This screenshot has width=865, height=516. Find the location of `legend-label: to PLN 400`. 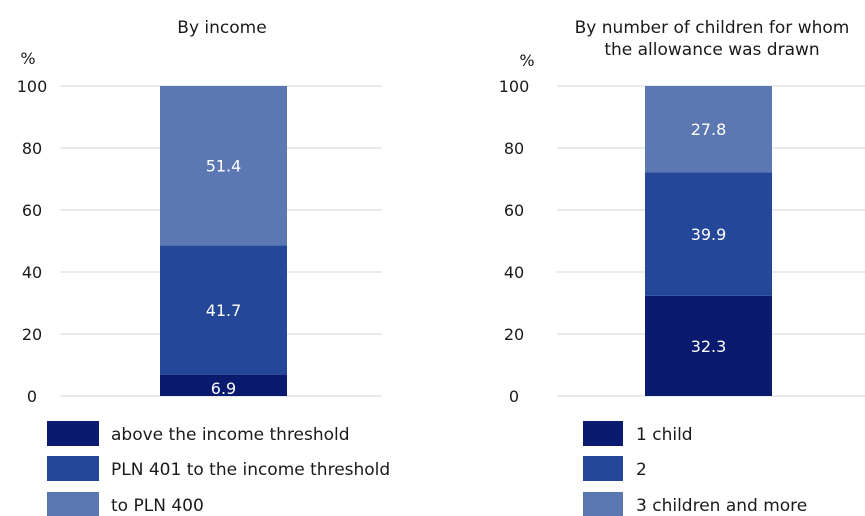

legend-label: to PLN 400 is located at coordinates (157, 506).